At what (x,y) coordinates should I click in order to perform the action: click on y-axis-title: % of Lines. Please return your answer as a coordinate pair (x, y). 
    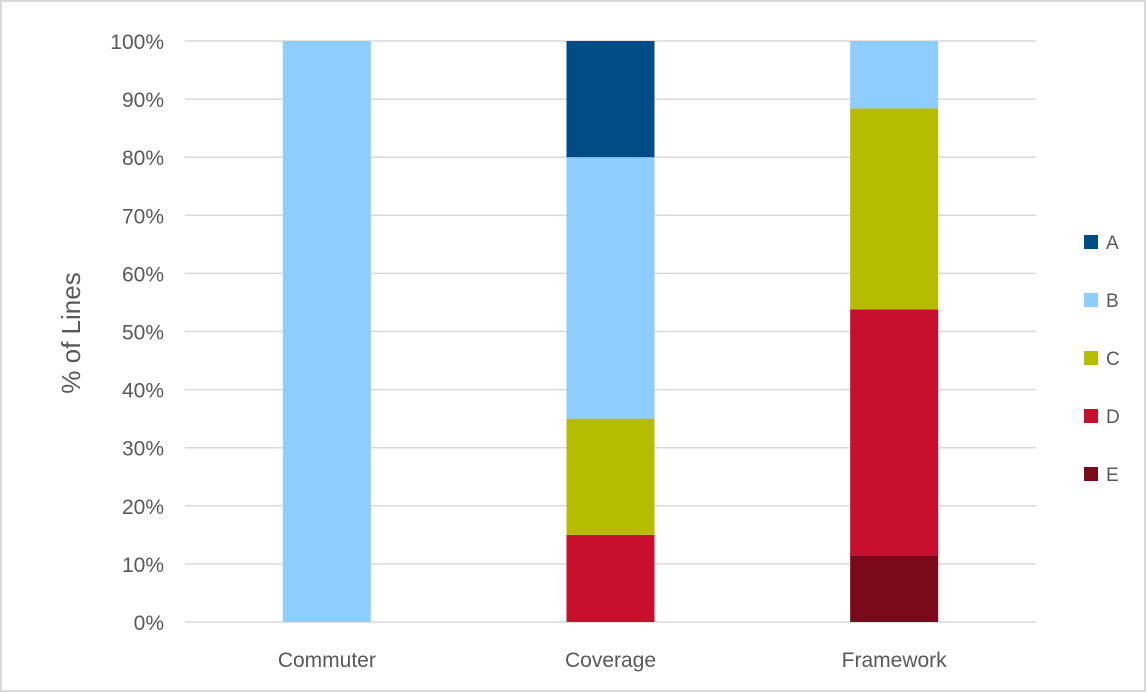
    Looking at the image, I should click on (71, 332).